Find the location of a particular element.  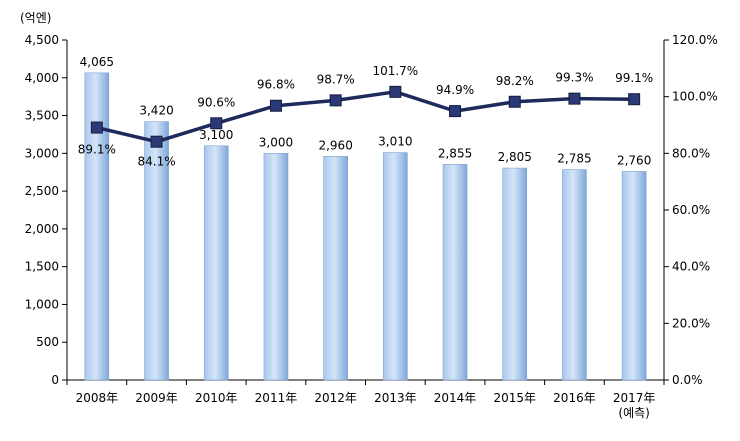

bar-data-label: 2,855 is located at coordinates (455, 153).